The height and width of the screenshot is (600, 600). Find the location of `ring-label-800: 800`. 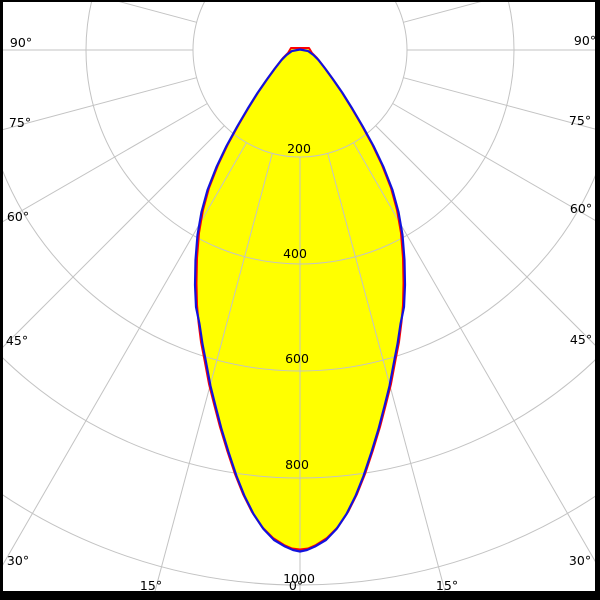

ring-label-800: 800 is located at coordinates (297, 464).